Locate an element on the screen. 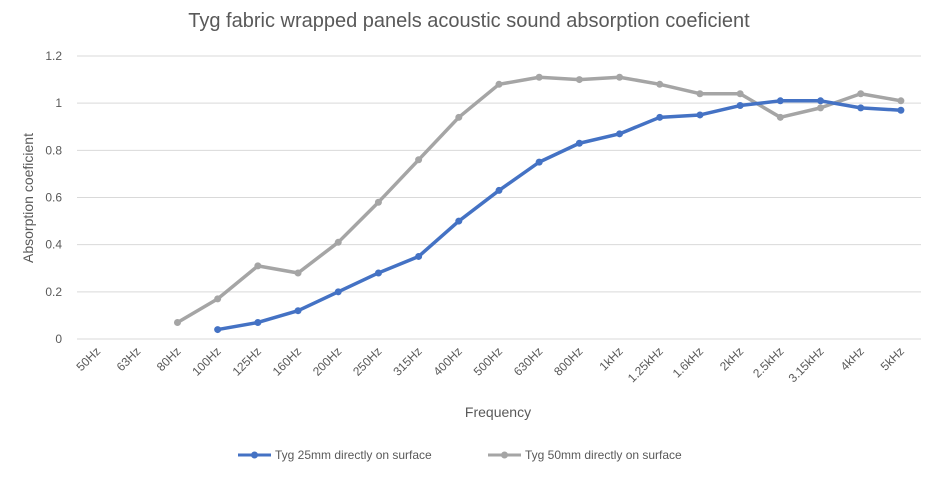 This screenshot has height=482, width=938. x-tick-label: 1kHz is located at coordinates (610, 358).